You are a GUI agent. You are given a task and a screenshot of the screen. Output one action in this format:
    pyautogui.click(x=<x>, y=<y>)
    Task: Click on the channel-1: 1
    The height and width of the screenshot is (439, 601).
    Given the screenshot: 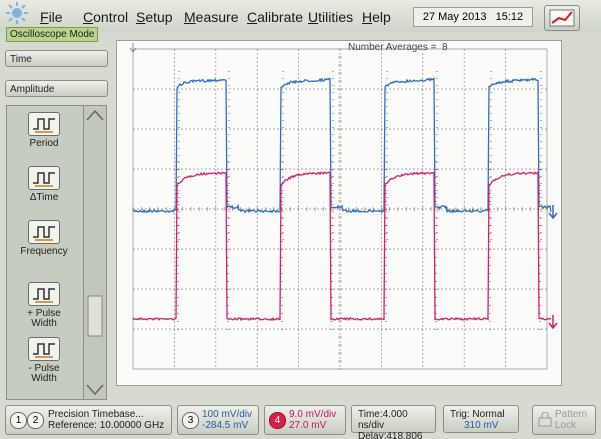 What is the action you would take?
    pyautogui.click(x=18, y=420)
    